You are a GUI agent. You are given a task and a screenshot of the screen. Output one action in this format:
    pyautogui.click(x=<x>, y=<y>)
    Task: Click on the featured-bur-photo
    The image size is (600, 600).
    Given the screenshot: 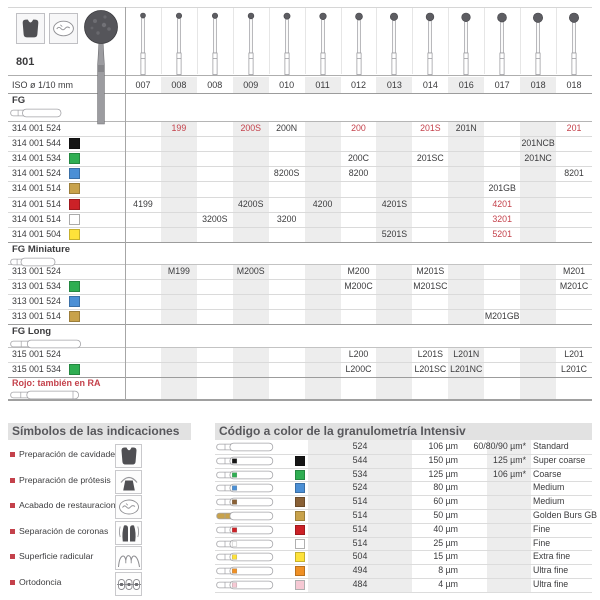 What is the action you would take?
    pyautogui.click(x=101, y=66)
    